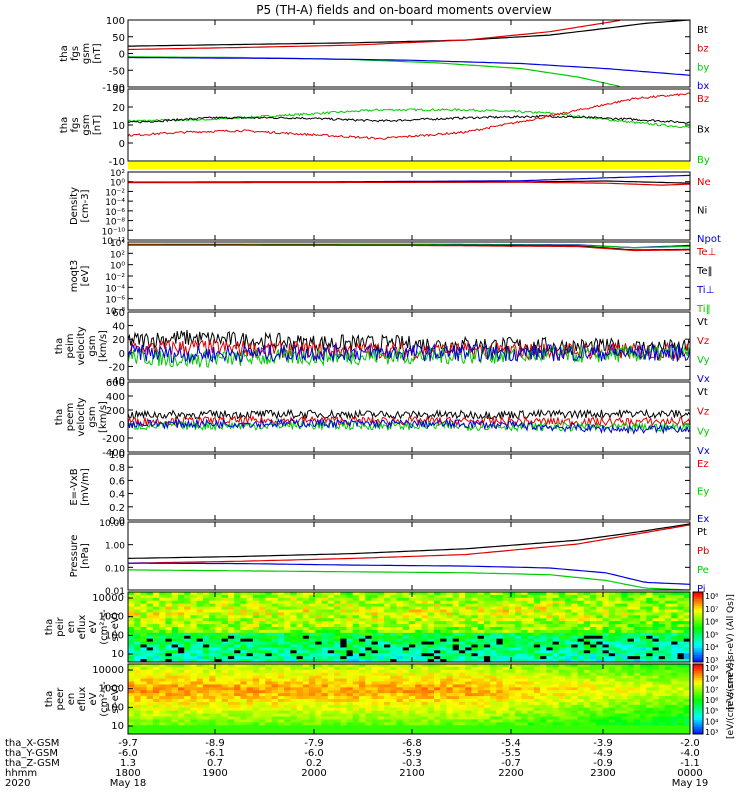  I want to click on colorbar-cell, so click(698, 703).